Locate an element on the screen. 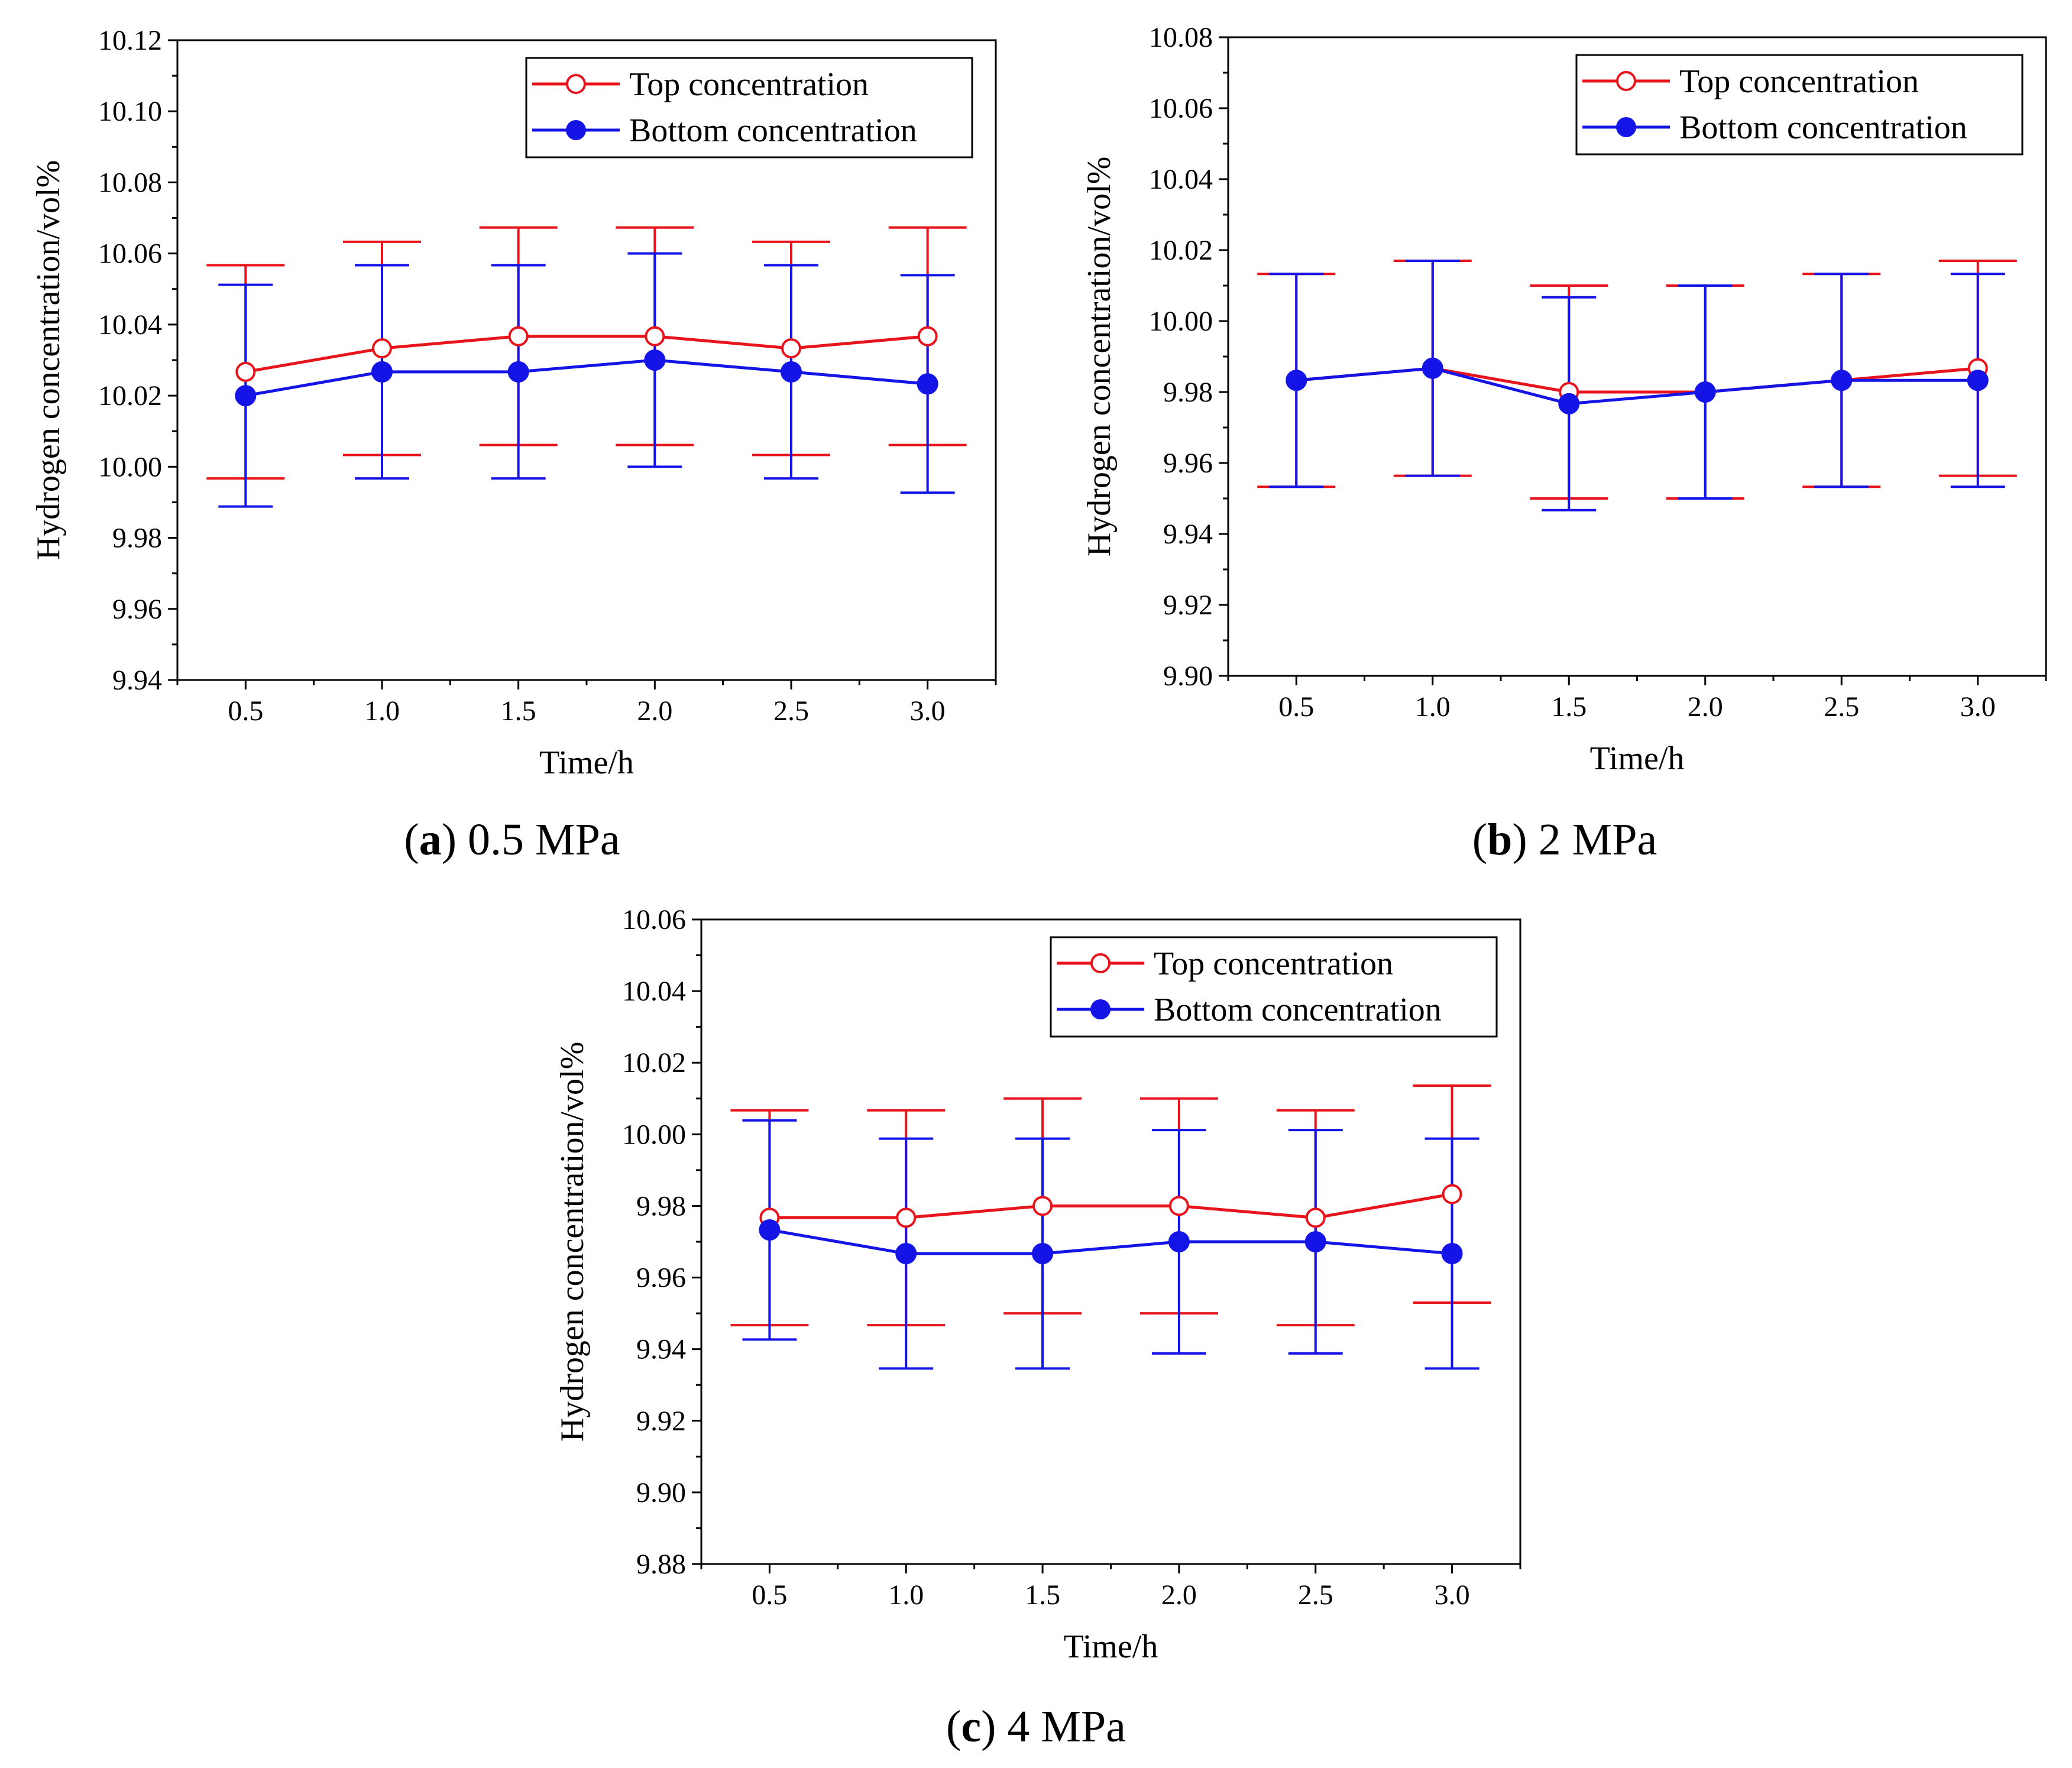  caption-b-letter: b is located at coordinates (1499, 839).